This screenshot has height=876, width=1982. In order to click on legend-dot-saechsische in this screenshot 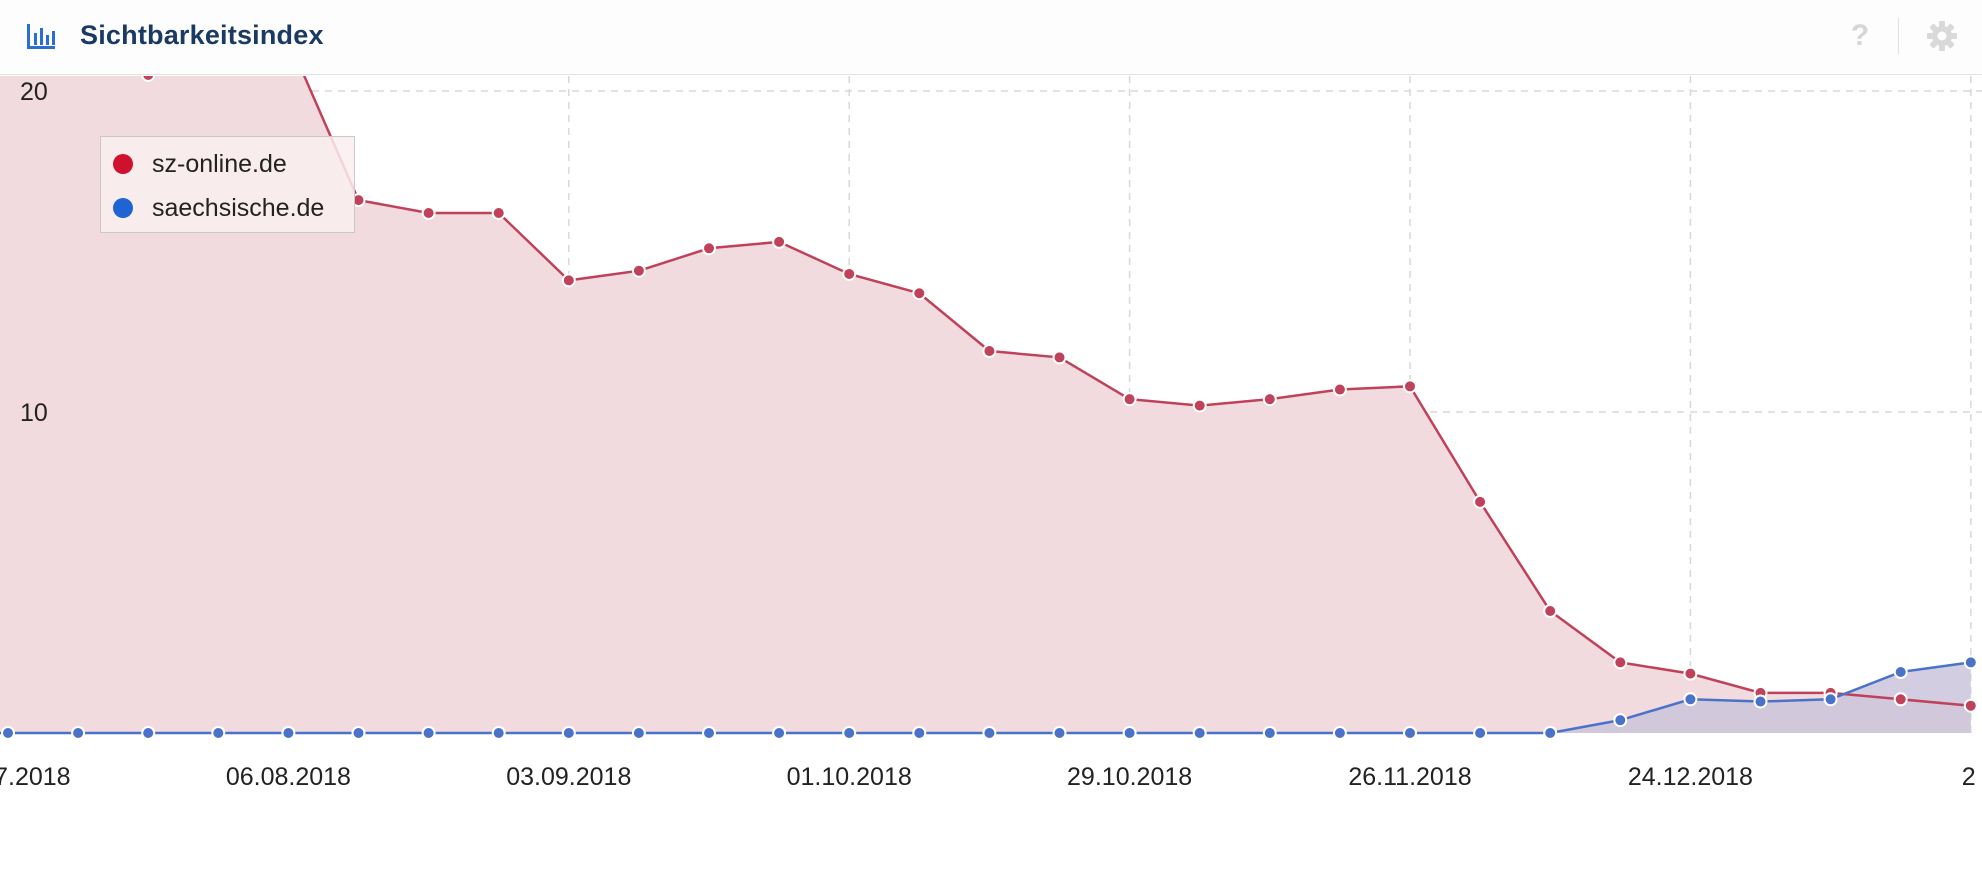, I will do `click(123, 208)`.